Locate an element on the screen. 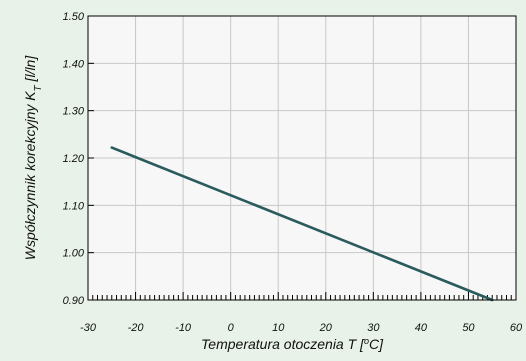 The image size is (526, 361). y-tick-label: 1.40 is located at coordinates (74, 64).